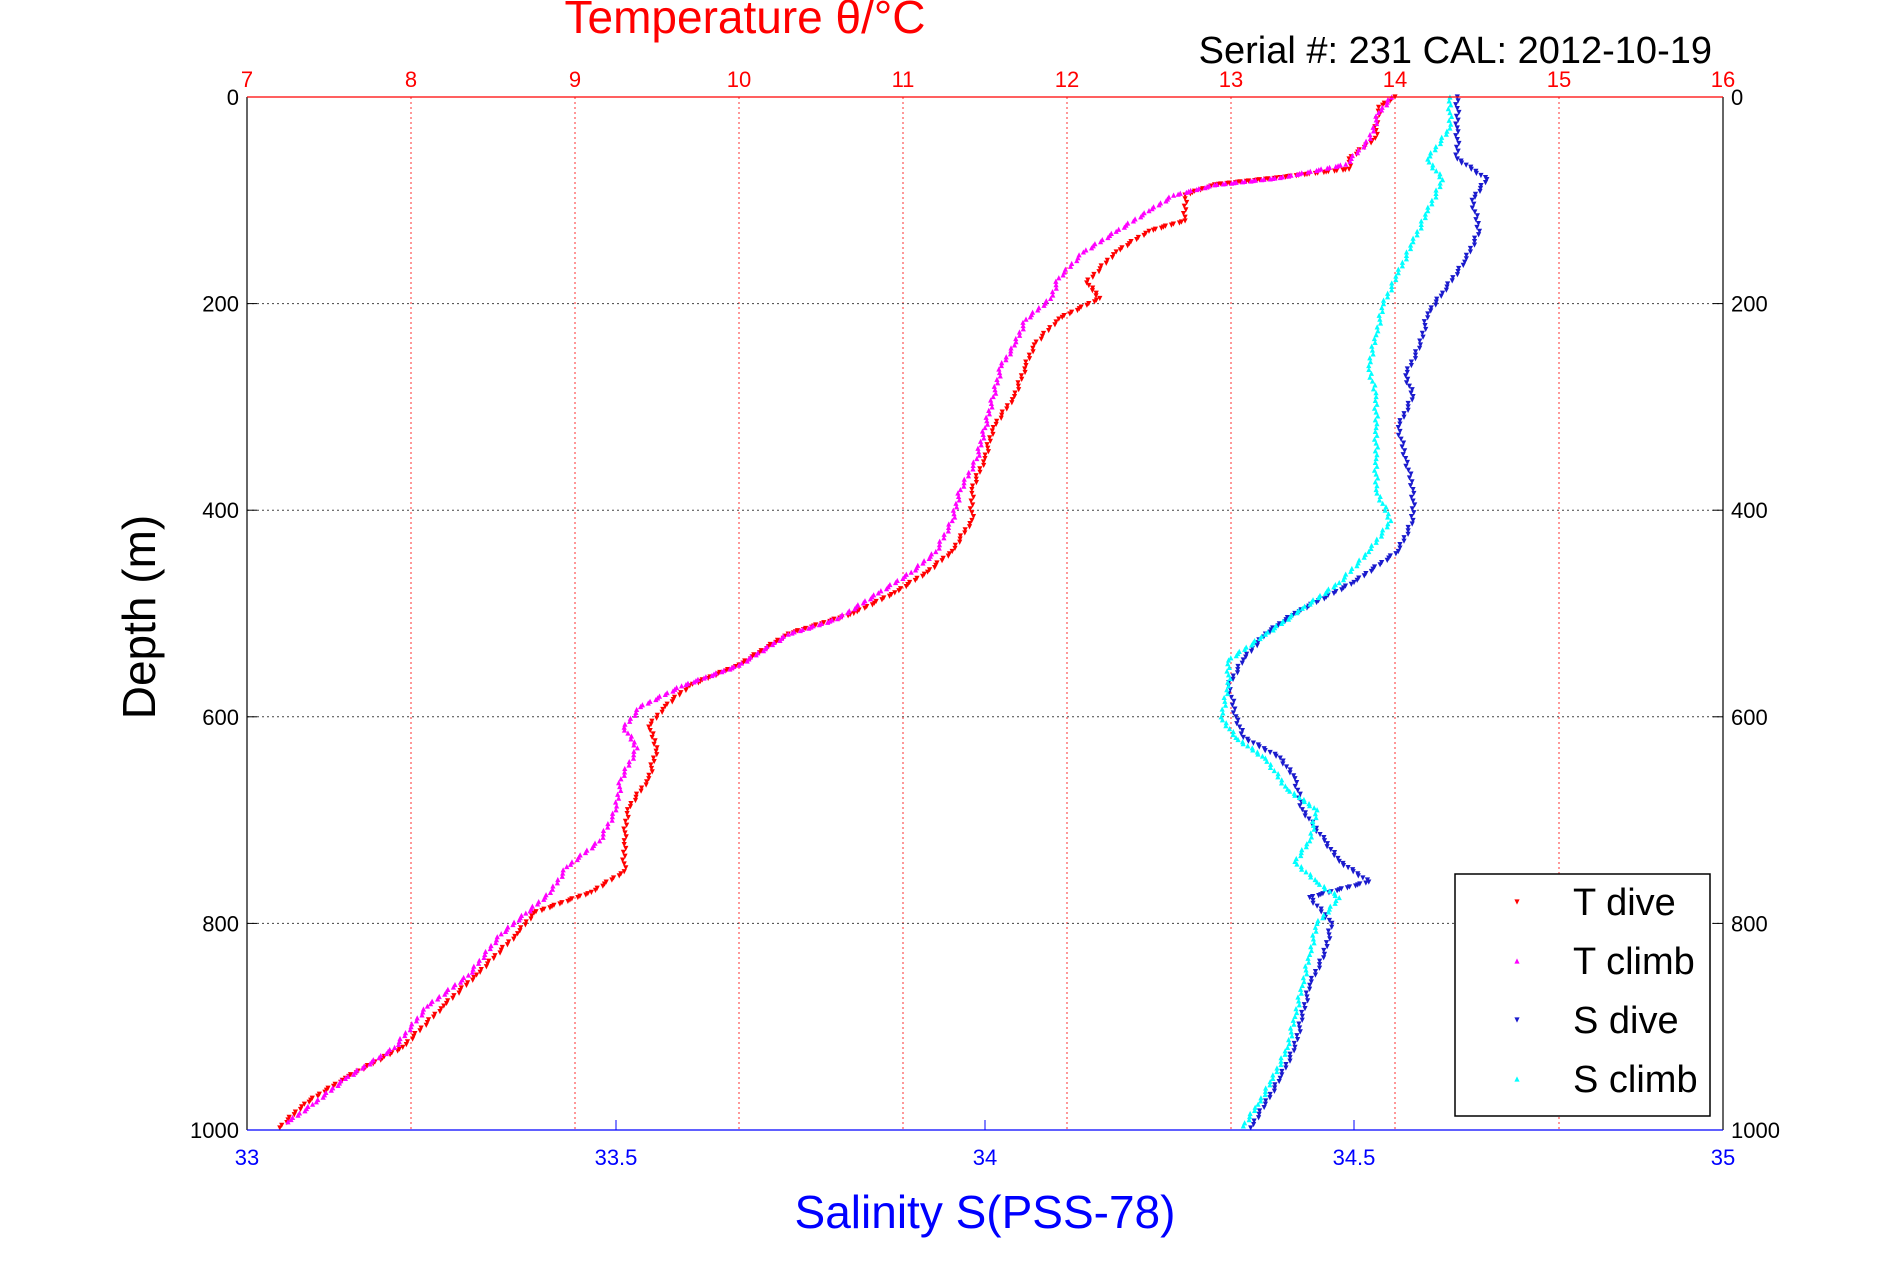 This screenshot has width=1891, height=1262. I want to click on legend: T dive T climb S dive S climb, so click(1582, 995).